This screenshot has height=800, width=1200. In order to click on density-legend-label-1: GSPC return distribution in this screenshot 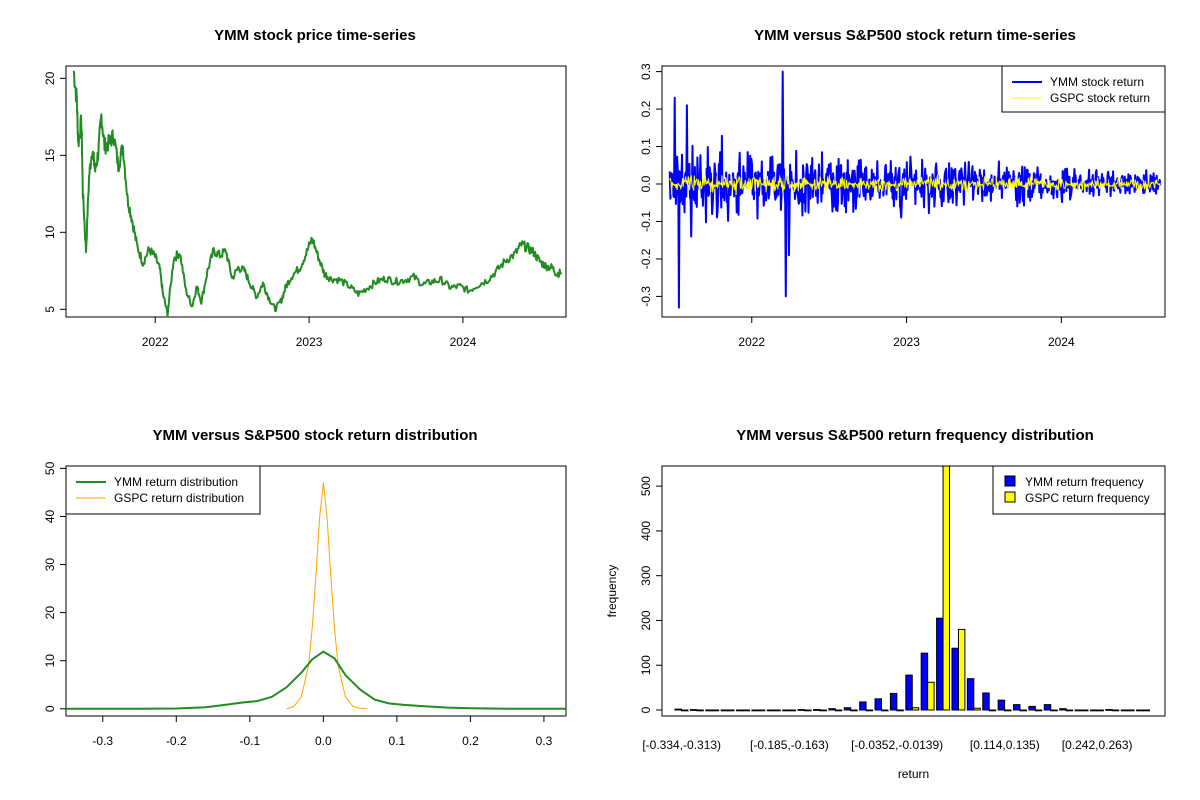, I will do `click(179, 498)`.